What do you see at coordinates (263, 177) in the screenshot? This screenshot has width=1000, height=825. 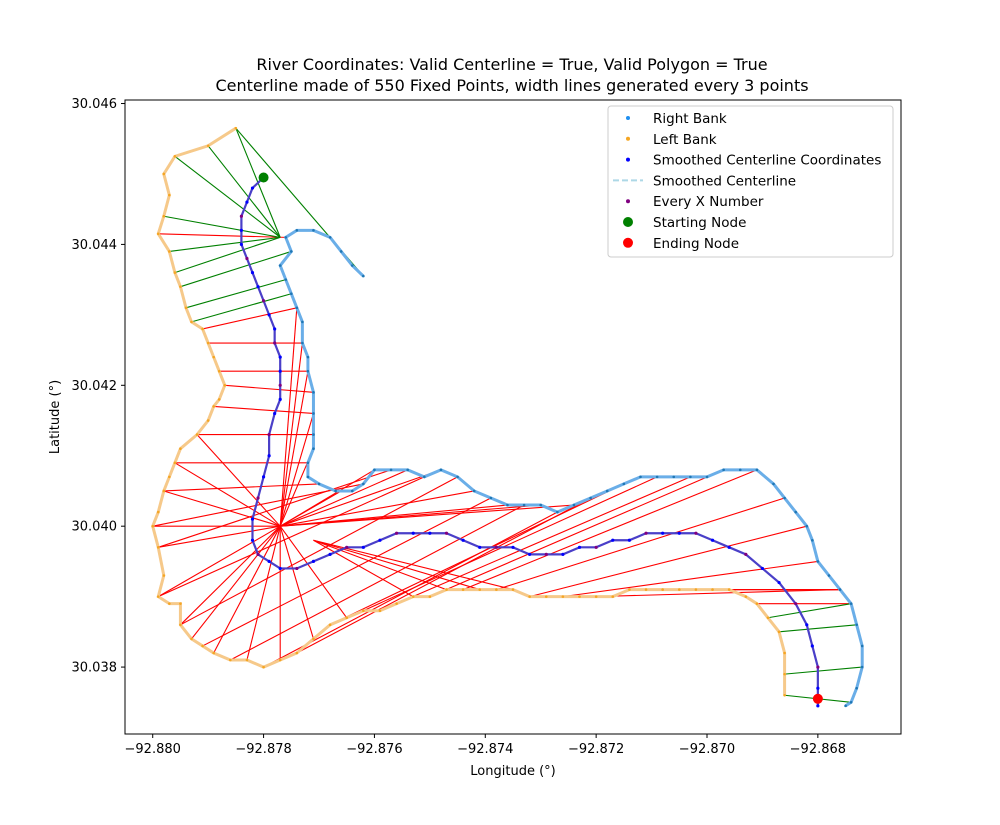 I see `starting-node` at bounding box center [263, 177].